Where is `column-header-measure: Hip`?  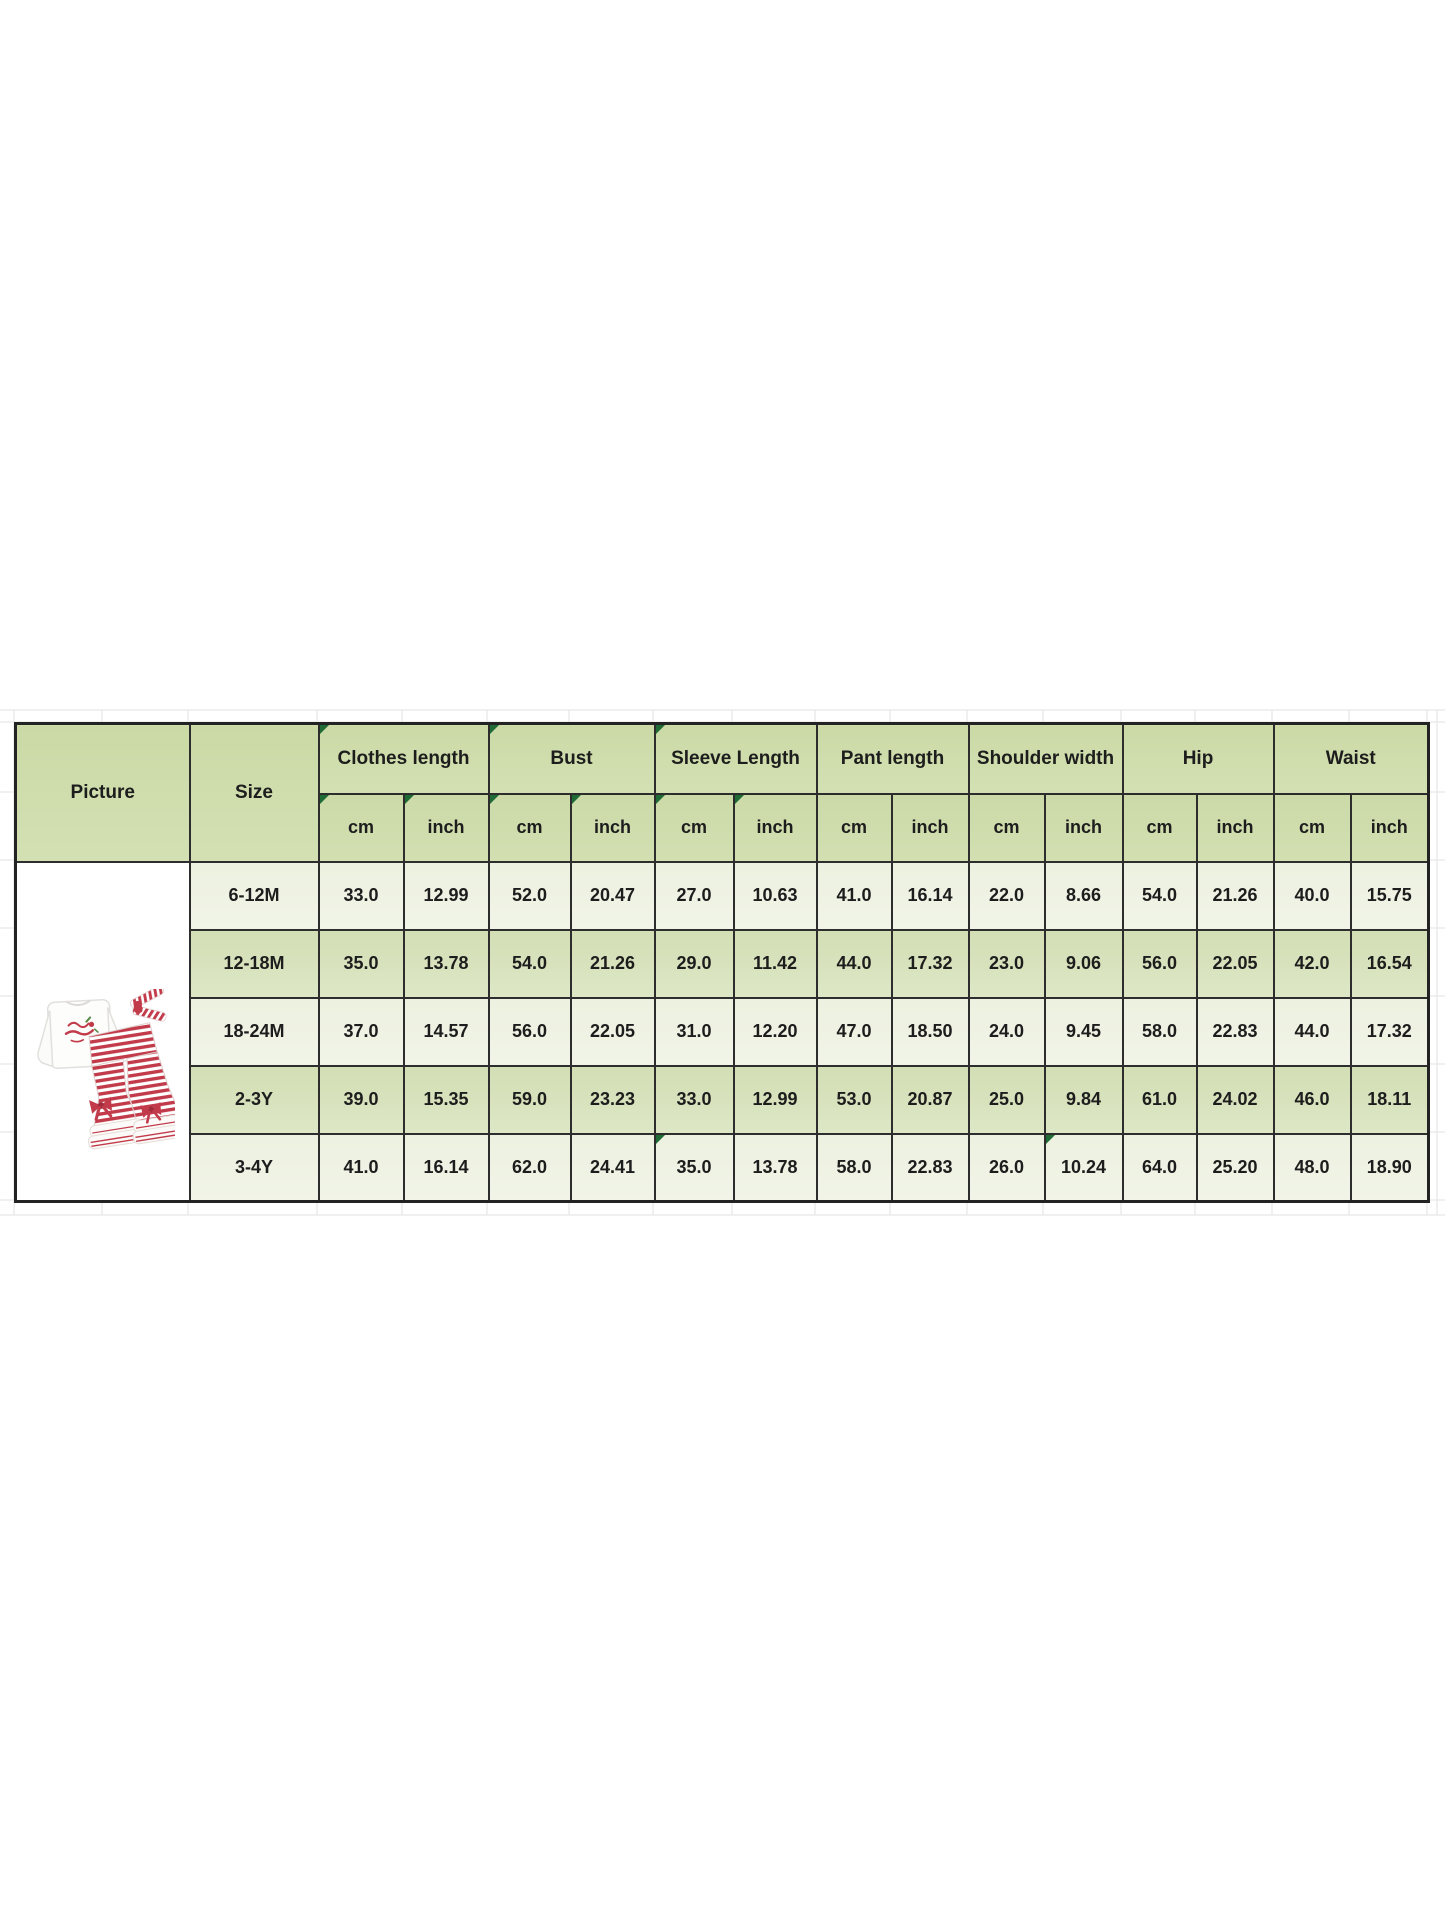 column-header-measure: Hip is located at coordinates (1198, 758).